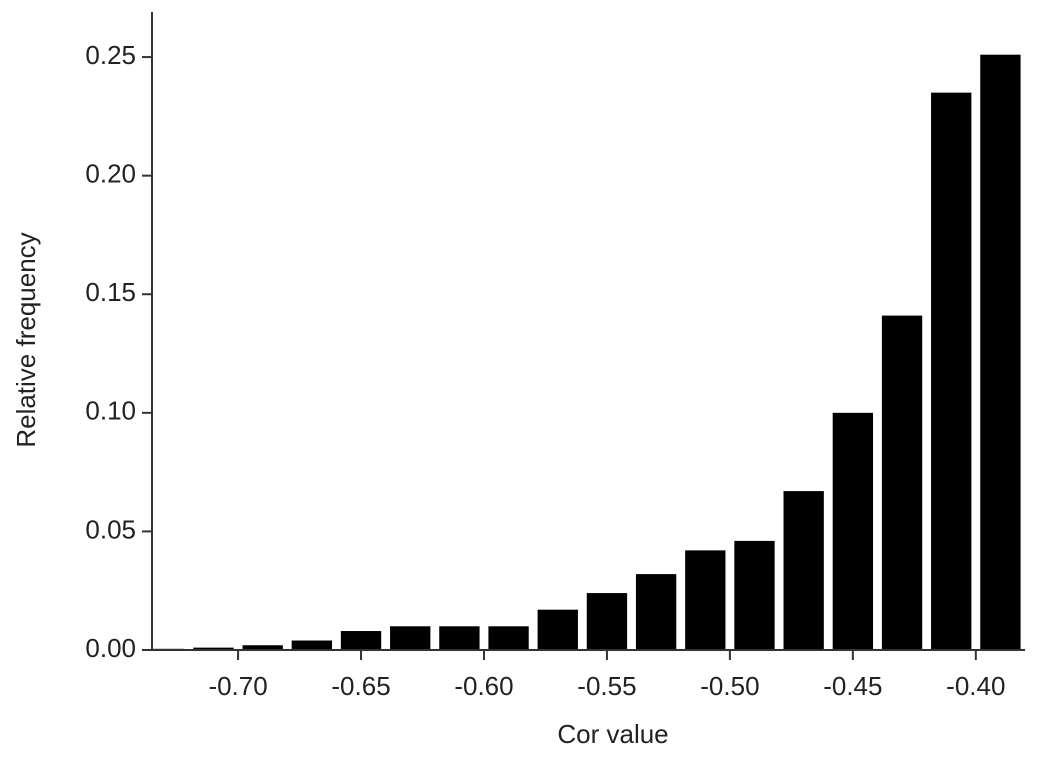  What do you see at coordinates (110, 411) in the screenshot?
I see `y-tick-label: 0.10` at bounding box center [110, 411].